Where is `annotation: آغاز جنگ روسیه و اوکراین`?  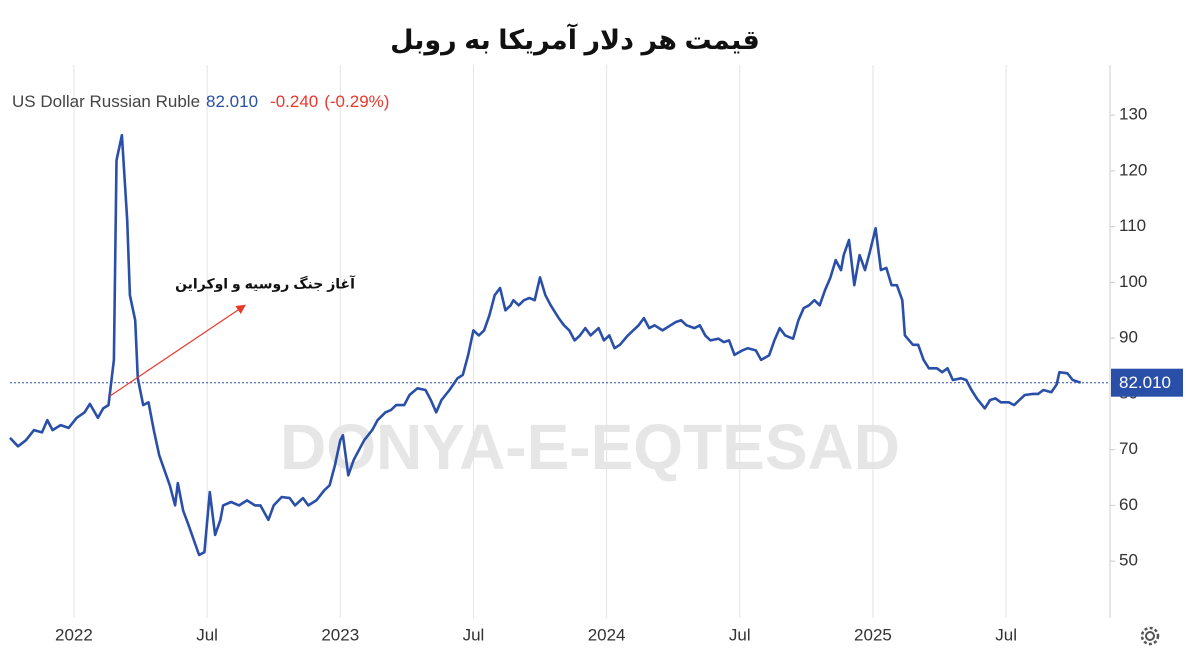
annotation: آغاز جنگ روسیه و اوکراین is located at coordinates (265, 284).